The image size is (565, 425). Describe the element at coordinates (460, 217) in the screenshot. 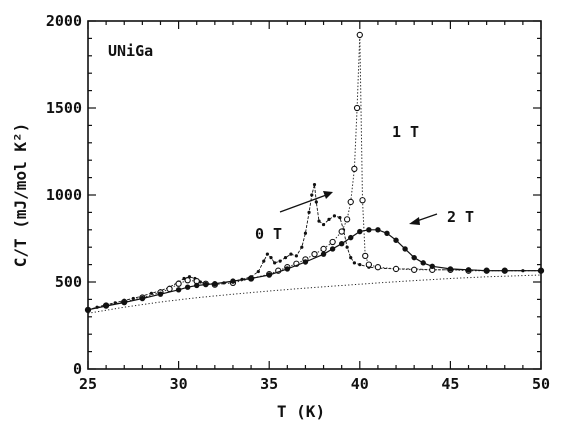

I see `field-label-2T: 2 T` at that location.